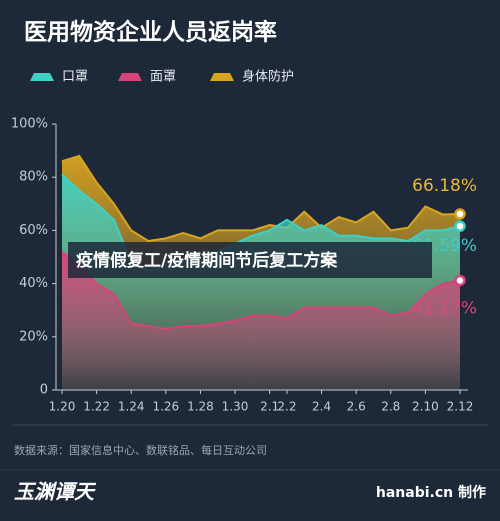 The height and width of the screenshot is (521, 500). What do you see at coordinates (268, 77) in the screenshot?
I see `legend-label: 身体防护` at bounding box center [268, 77].